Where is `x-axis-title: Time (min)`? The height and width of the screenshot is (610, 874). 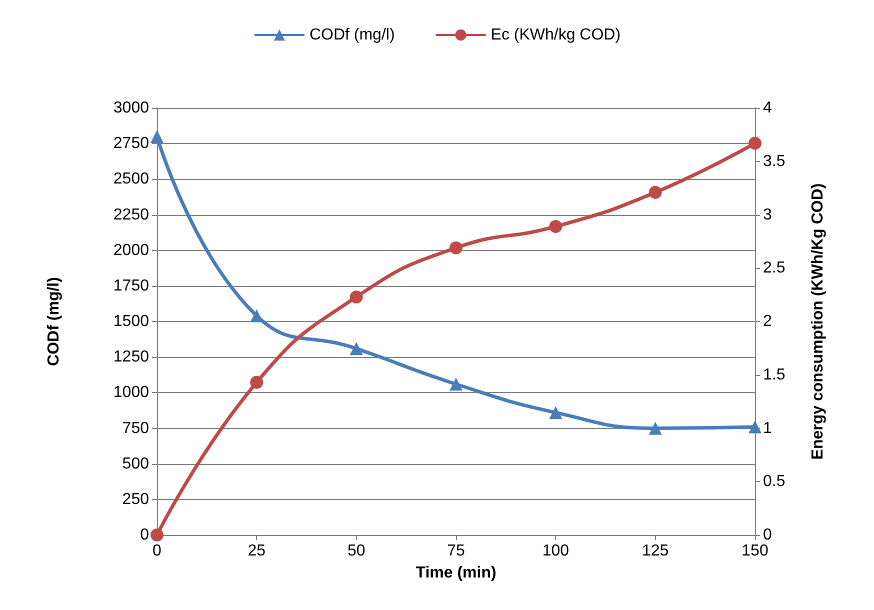
x-axis-title: Time (min) is located at coordinates (456, 573).